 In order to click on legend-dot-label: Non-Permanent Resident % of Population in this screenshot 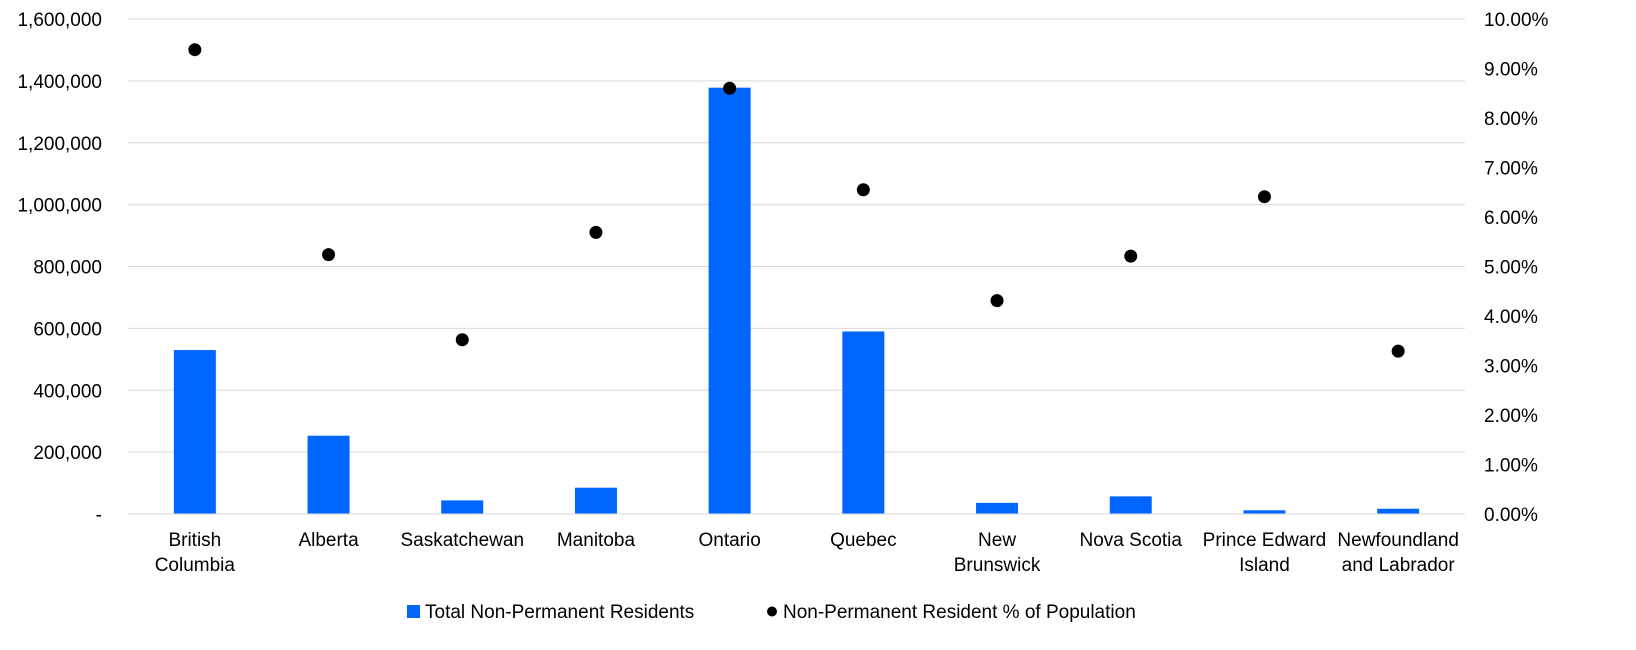, I will do `click(959, 612)`.